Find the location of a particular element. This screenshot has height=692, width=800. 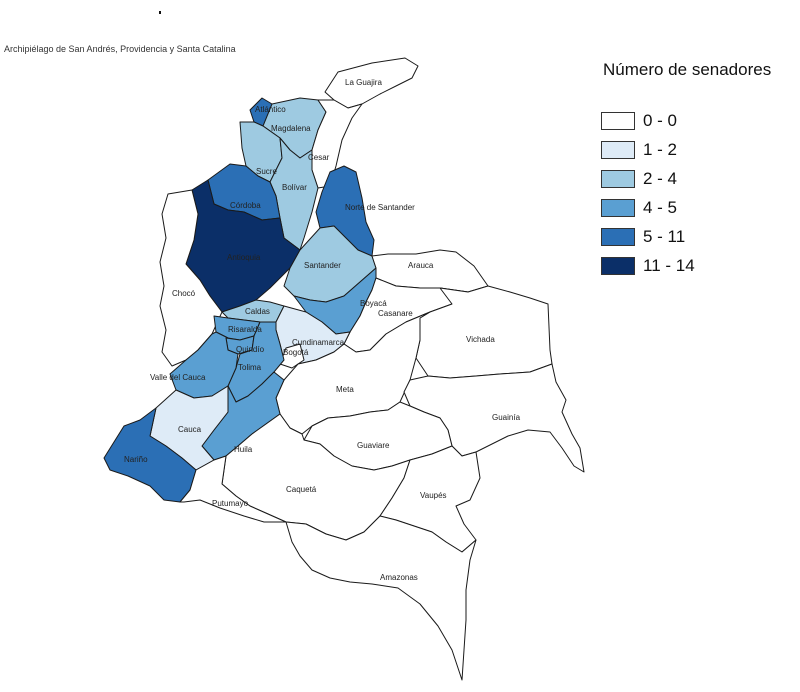

legend-label: 2 - 4 is located at coordinates (660, 178).